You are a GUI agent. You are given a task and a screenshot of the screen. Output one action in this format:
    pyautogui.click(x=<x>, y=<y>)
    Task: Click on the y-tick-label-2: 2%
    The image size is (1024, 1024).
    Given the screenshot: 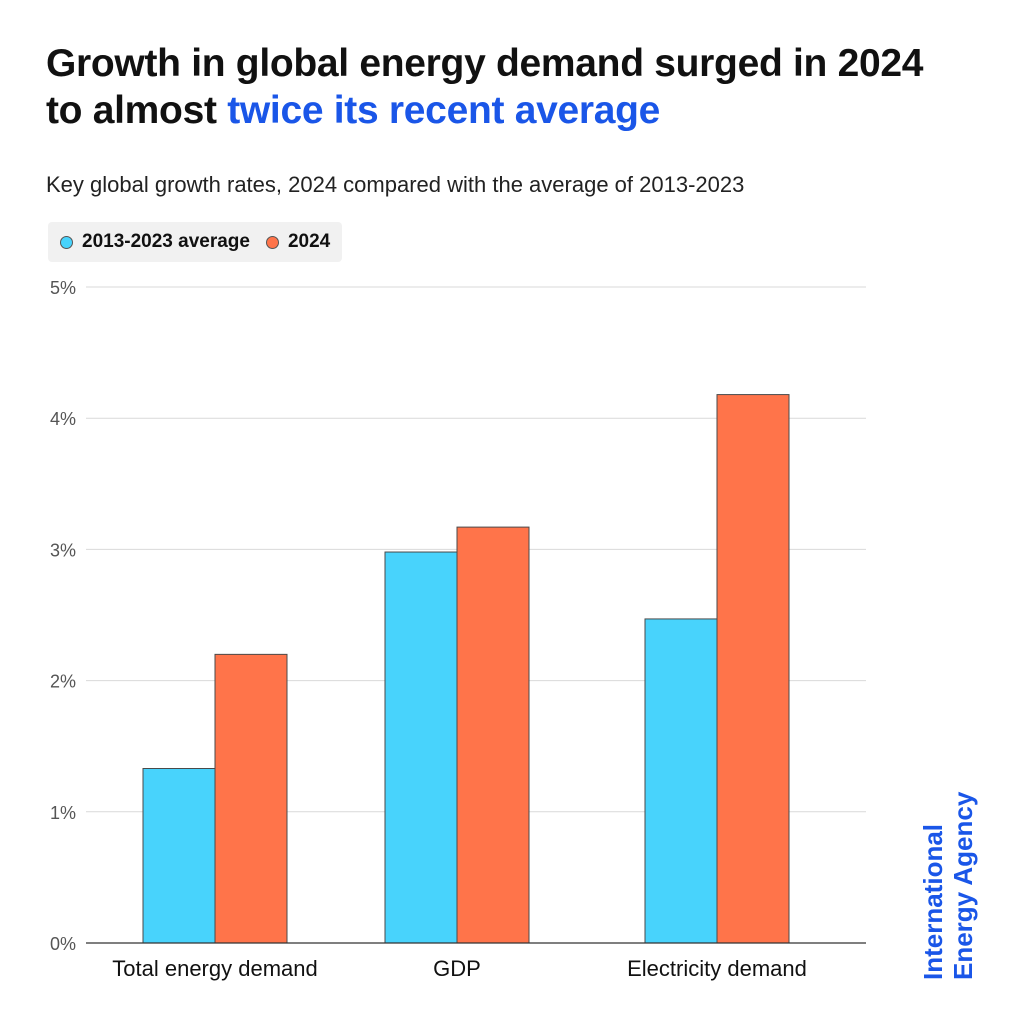 What is the action you would take?
    pyautogui.click(x=63, y=682)
    